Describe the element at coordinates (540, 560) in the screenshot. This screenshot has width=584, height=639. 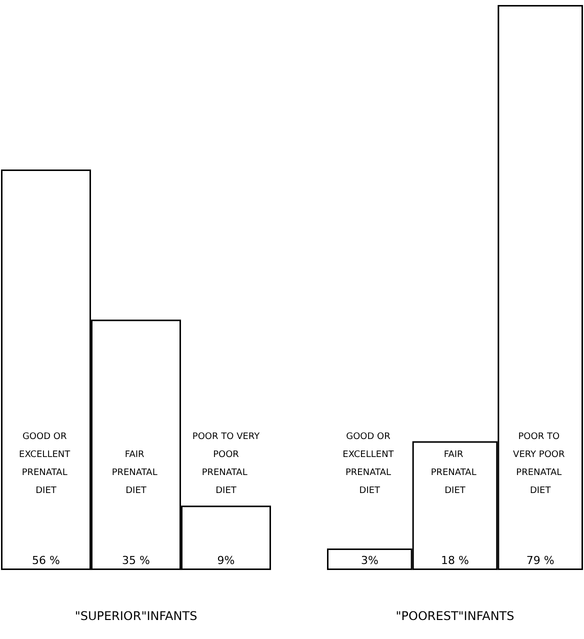
I see `data-label: 79 %` at that location.